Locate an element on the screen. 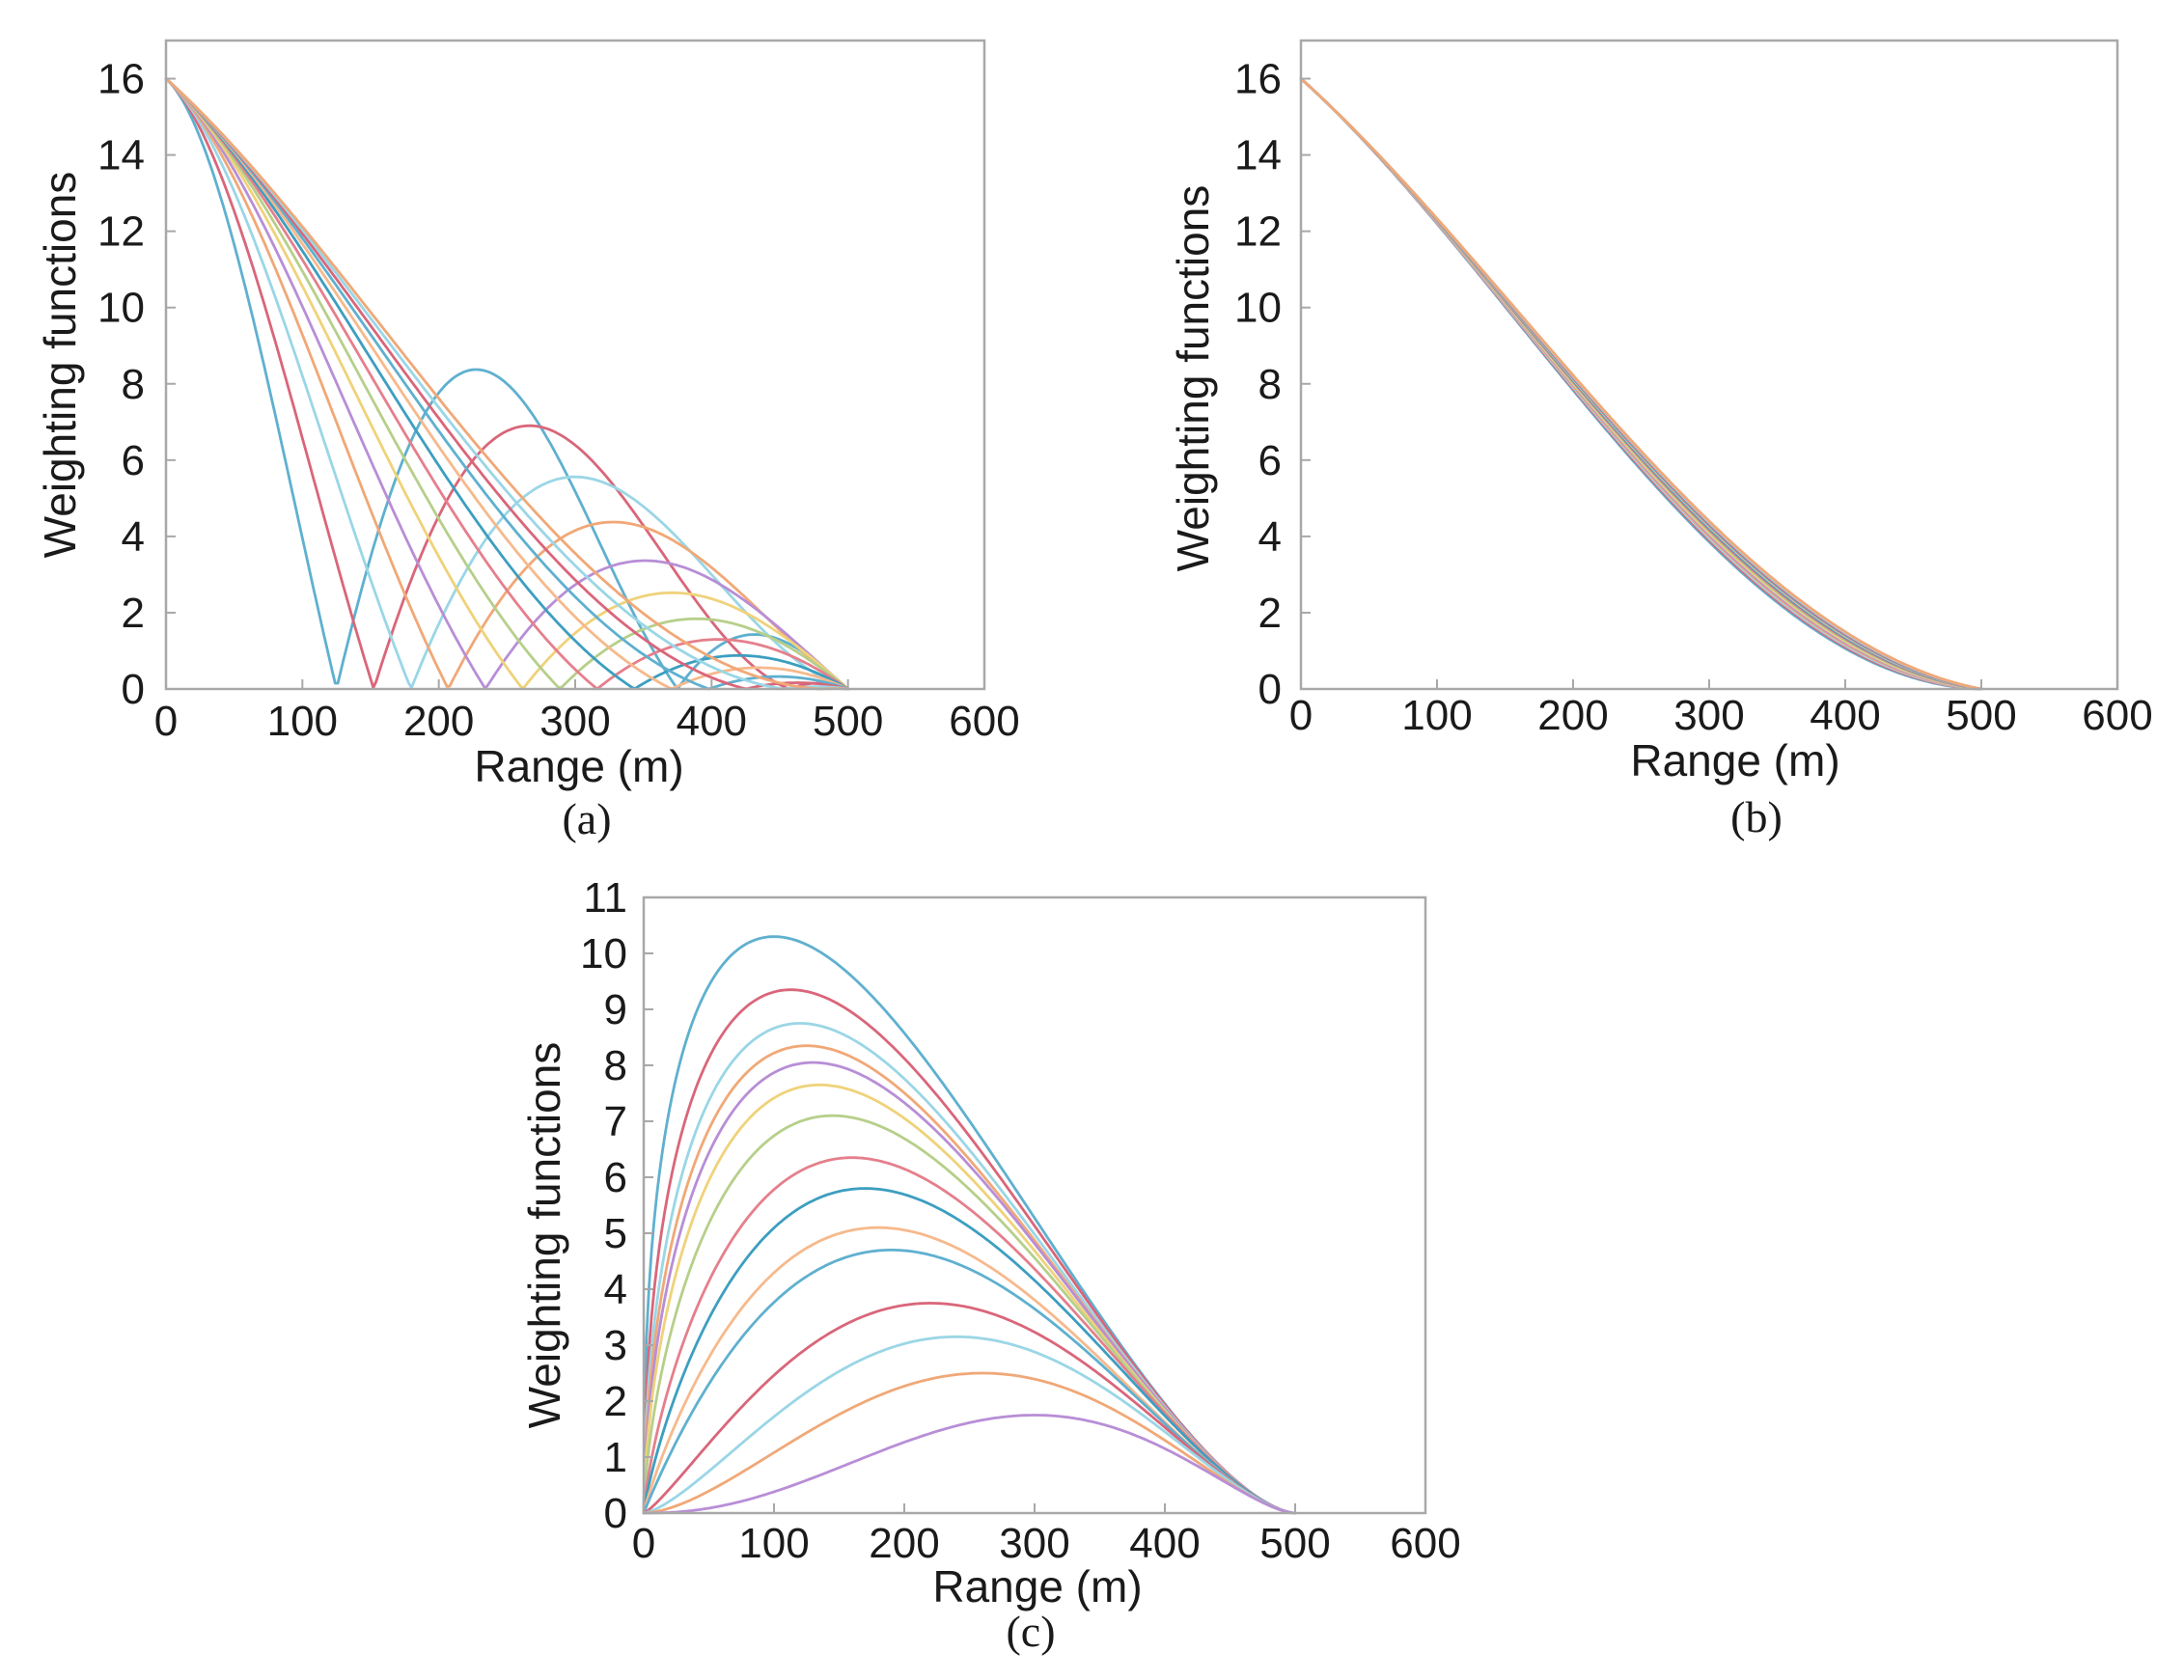 The image size is (2184, 1680). panel-b-plot-frame is located at coordinates (1709, 365).